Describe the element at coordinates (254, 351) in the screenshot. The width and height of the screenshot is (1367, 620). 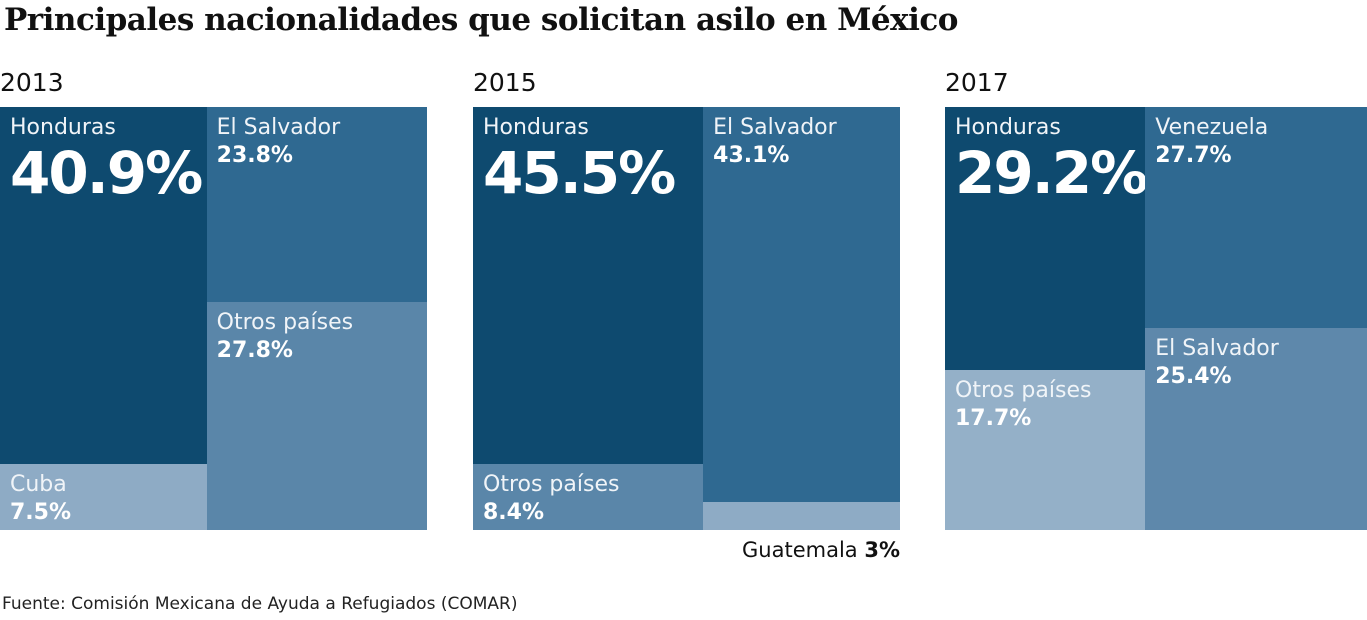
I see `value-label: 27.8%` at that location.